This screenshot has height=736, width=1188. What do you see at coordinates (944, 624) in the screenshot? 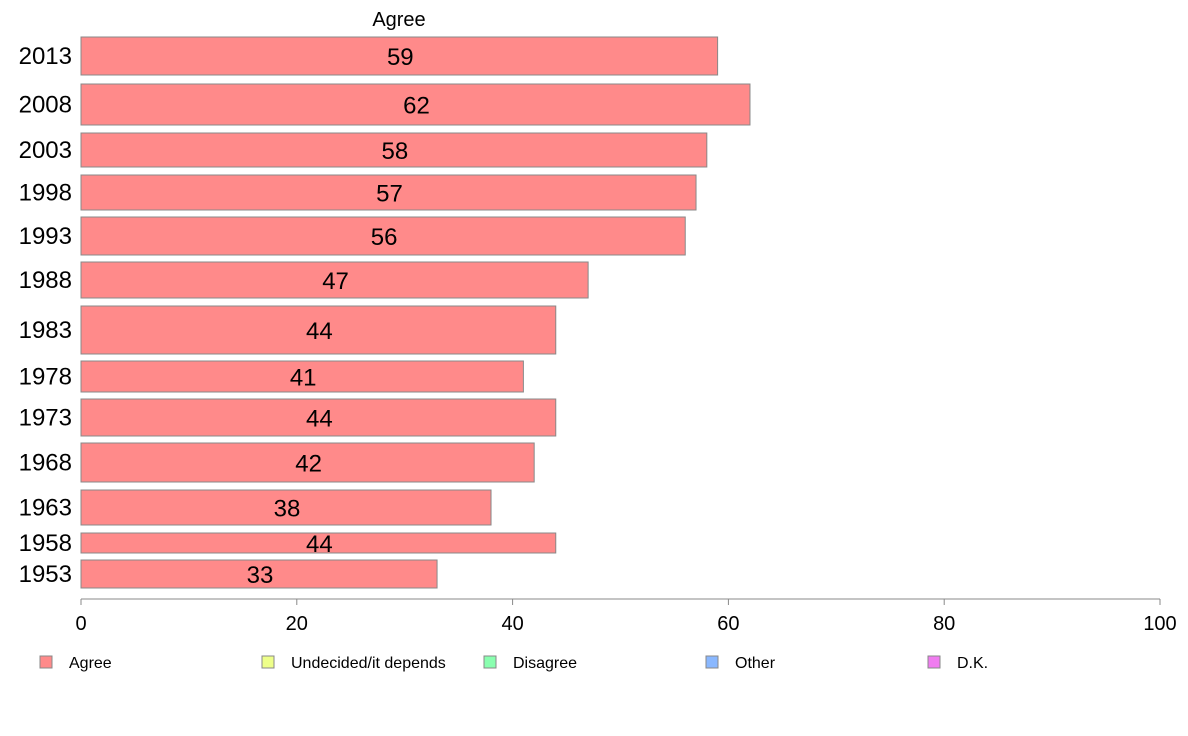
I see `x-tick-label-80: 80` at bounding box center [944, 624].